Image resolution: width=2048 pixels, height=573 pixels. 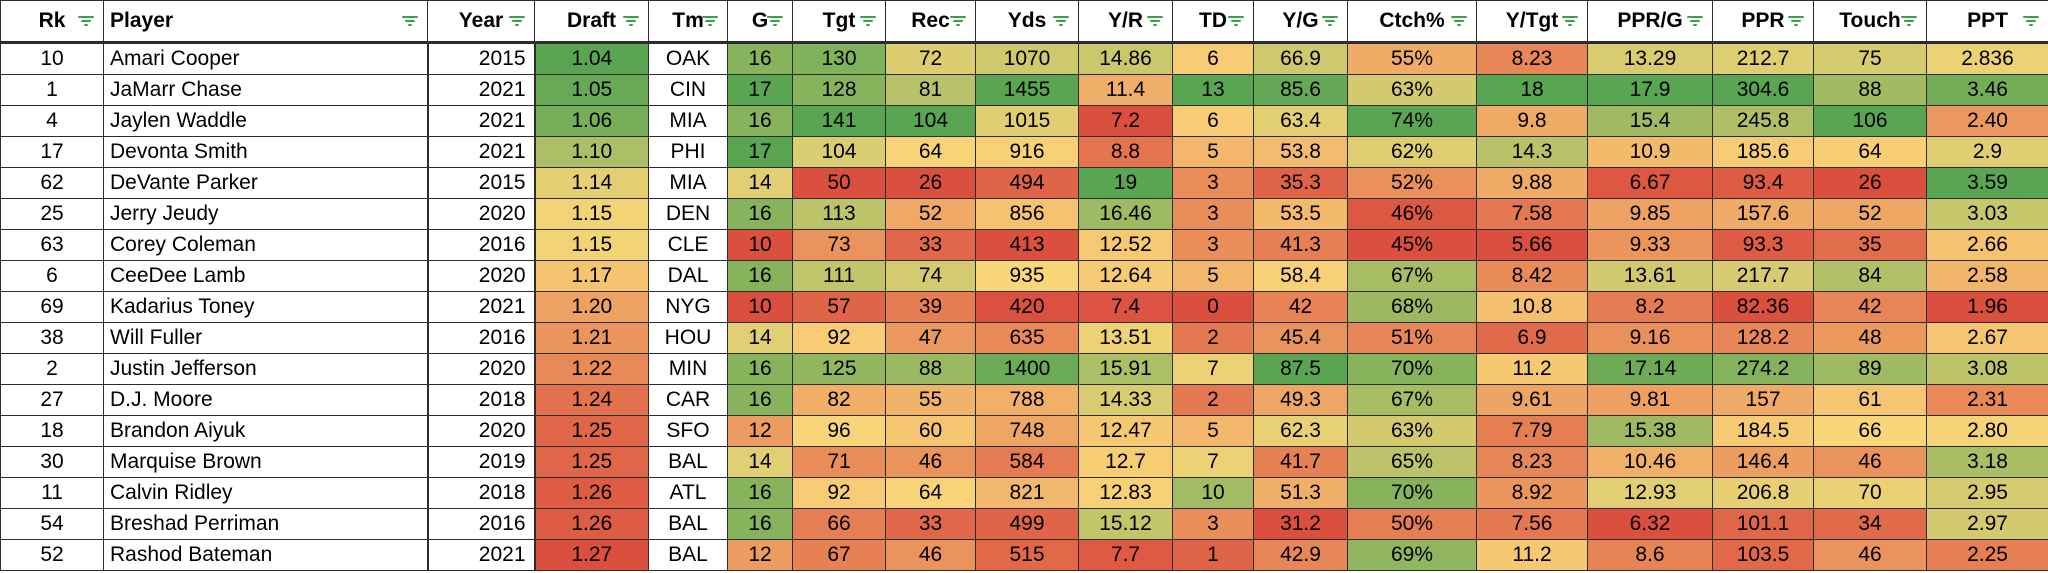 What do you see at coordinates (1870, 338) in the screenshot?
I see `cell-touch: 48` at bounding box center [1870, 338].